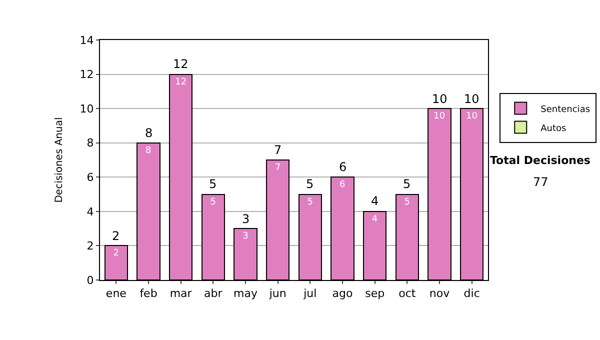  I want to click on data-label: 6, so click(343, 185).